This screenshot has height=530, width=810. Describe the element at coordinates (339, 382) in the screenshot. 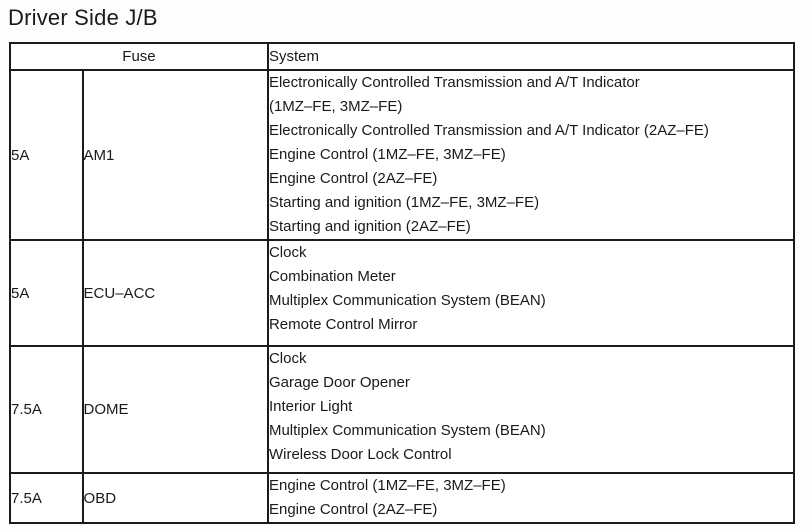

I see `system-item: Garage Door Opener` at that location.